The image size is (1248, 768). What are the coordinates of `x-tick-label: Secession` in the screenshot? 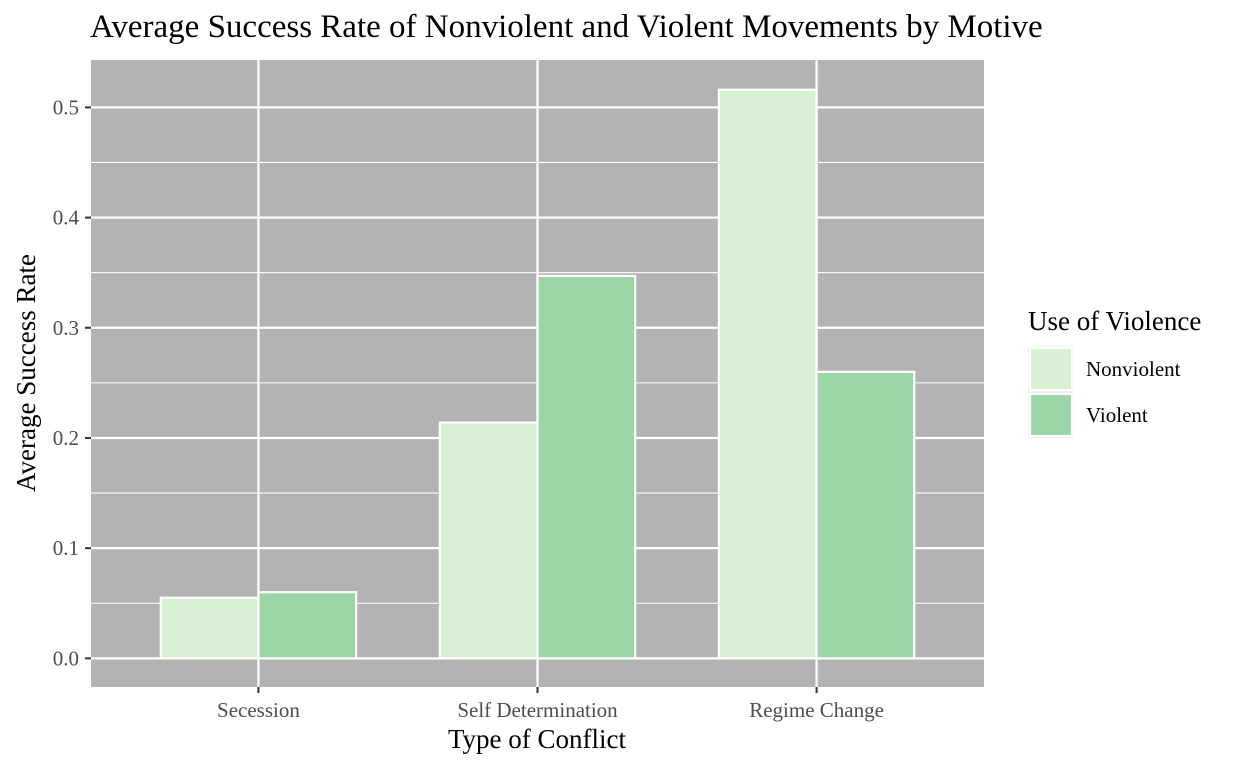 It's located at (258, 710).